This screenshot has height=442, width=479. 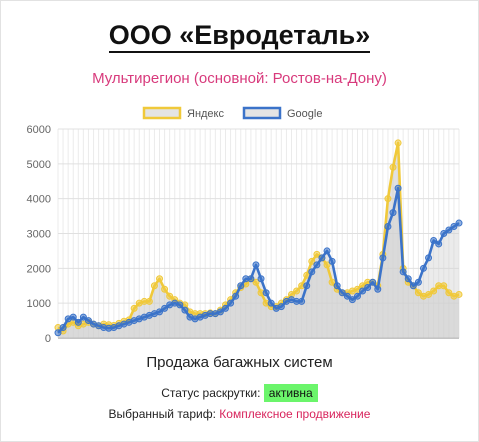 I want to click on y-tick-label: 3000, so click(x=39, y=235).